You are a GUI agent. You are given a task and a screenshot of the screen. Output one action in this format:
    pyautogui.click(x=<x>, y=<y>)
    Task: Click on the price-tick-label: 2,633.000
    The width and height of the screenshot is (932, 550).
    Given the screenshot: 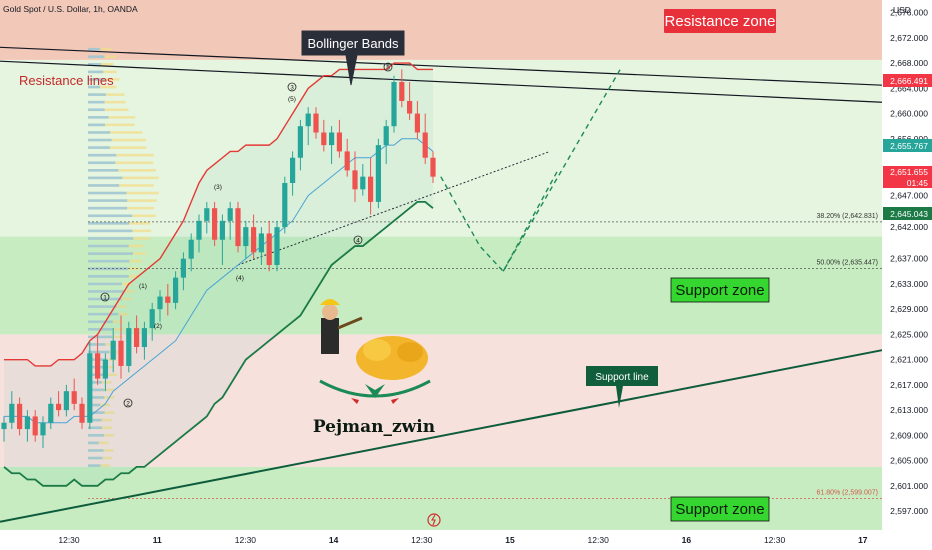 What is the action you would take?
    pyautogui.click(x=909, y=284)
    